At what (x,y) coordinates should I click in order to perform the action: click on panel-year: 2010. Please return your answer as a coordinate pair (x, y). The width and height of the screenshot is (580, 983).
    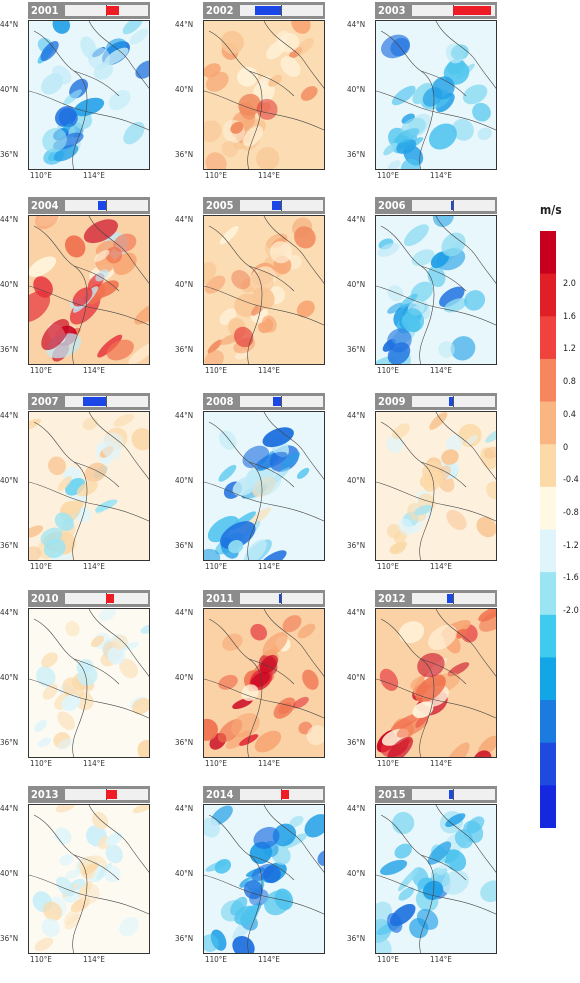
    Looking at the image, I should click on (45, 598).